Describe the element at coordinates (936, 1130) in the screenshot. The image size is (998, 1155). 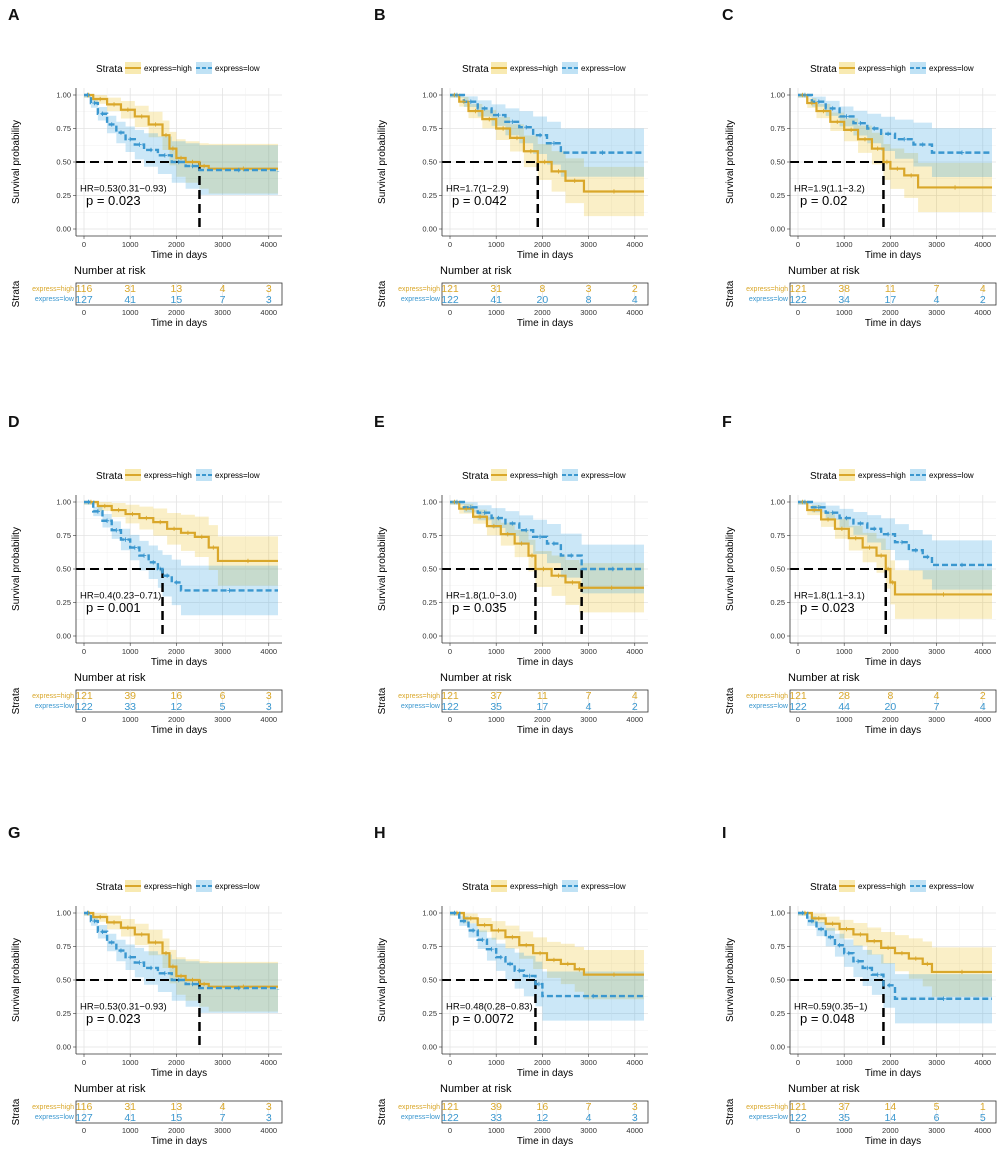
I see `risk-x-tick-label: 3000` at that location.